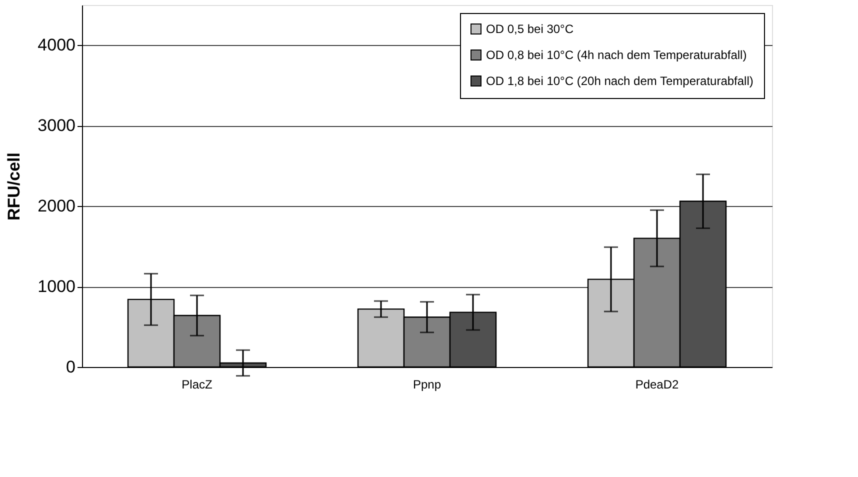  Describe the element at coordinates (57, 206) in the screenshot. I see `y-tick-label: 2000` at that location.